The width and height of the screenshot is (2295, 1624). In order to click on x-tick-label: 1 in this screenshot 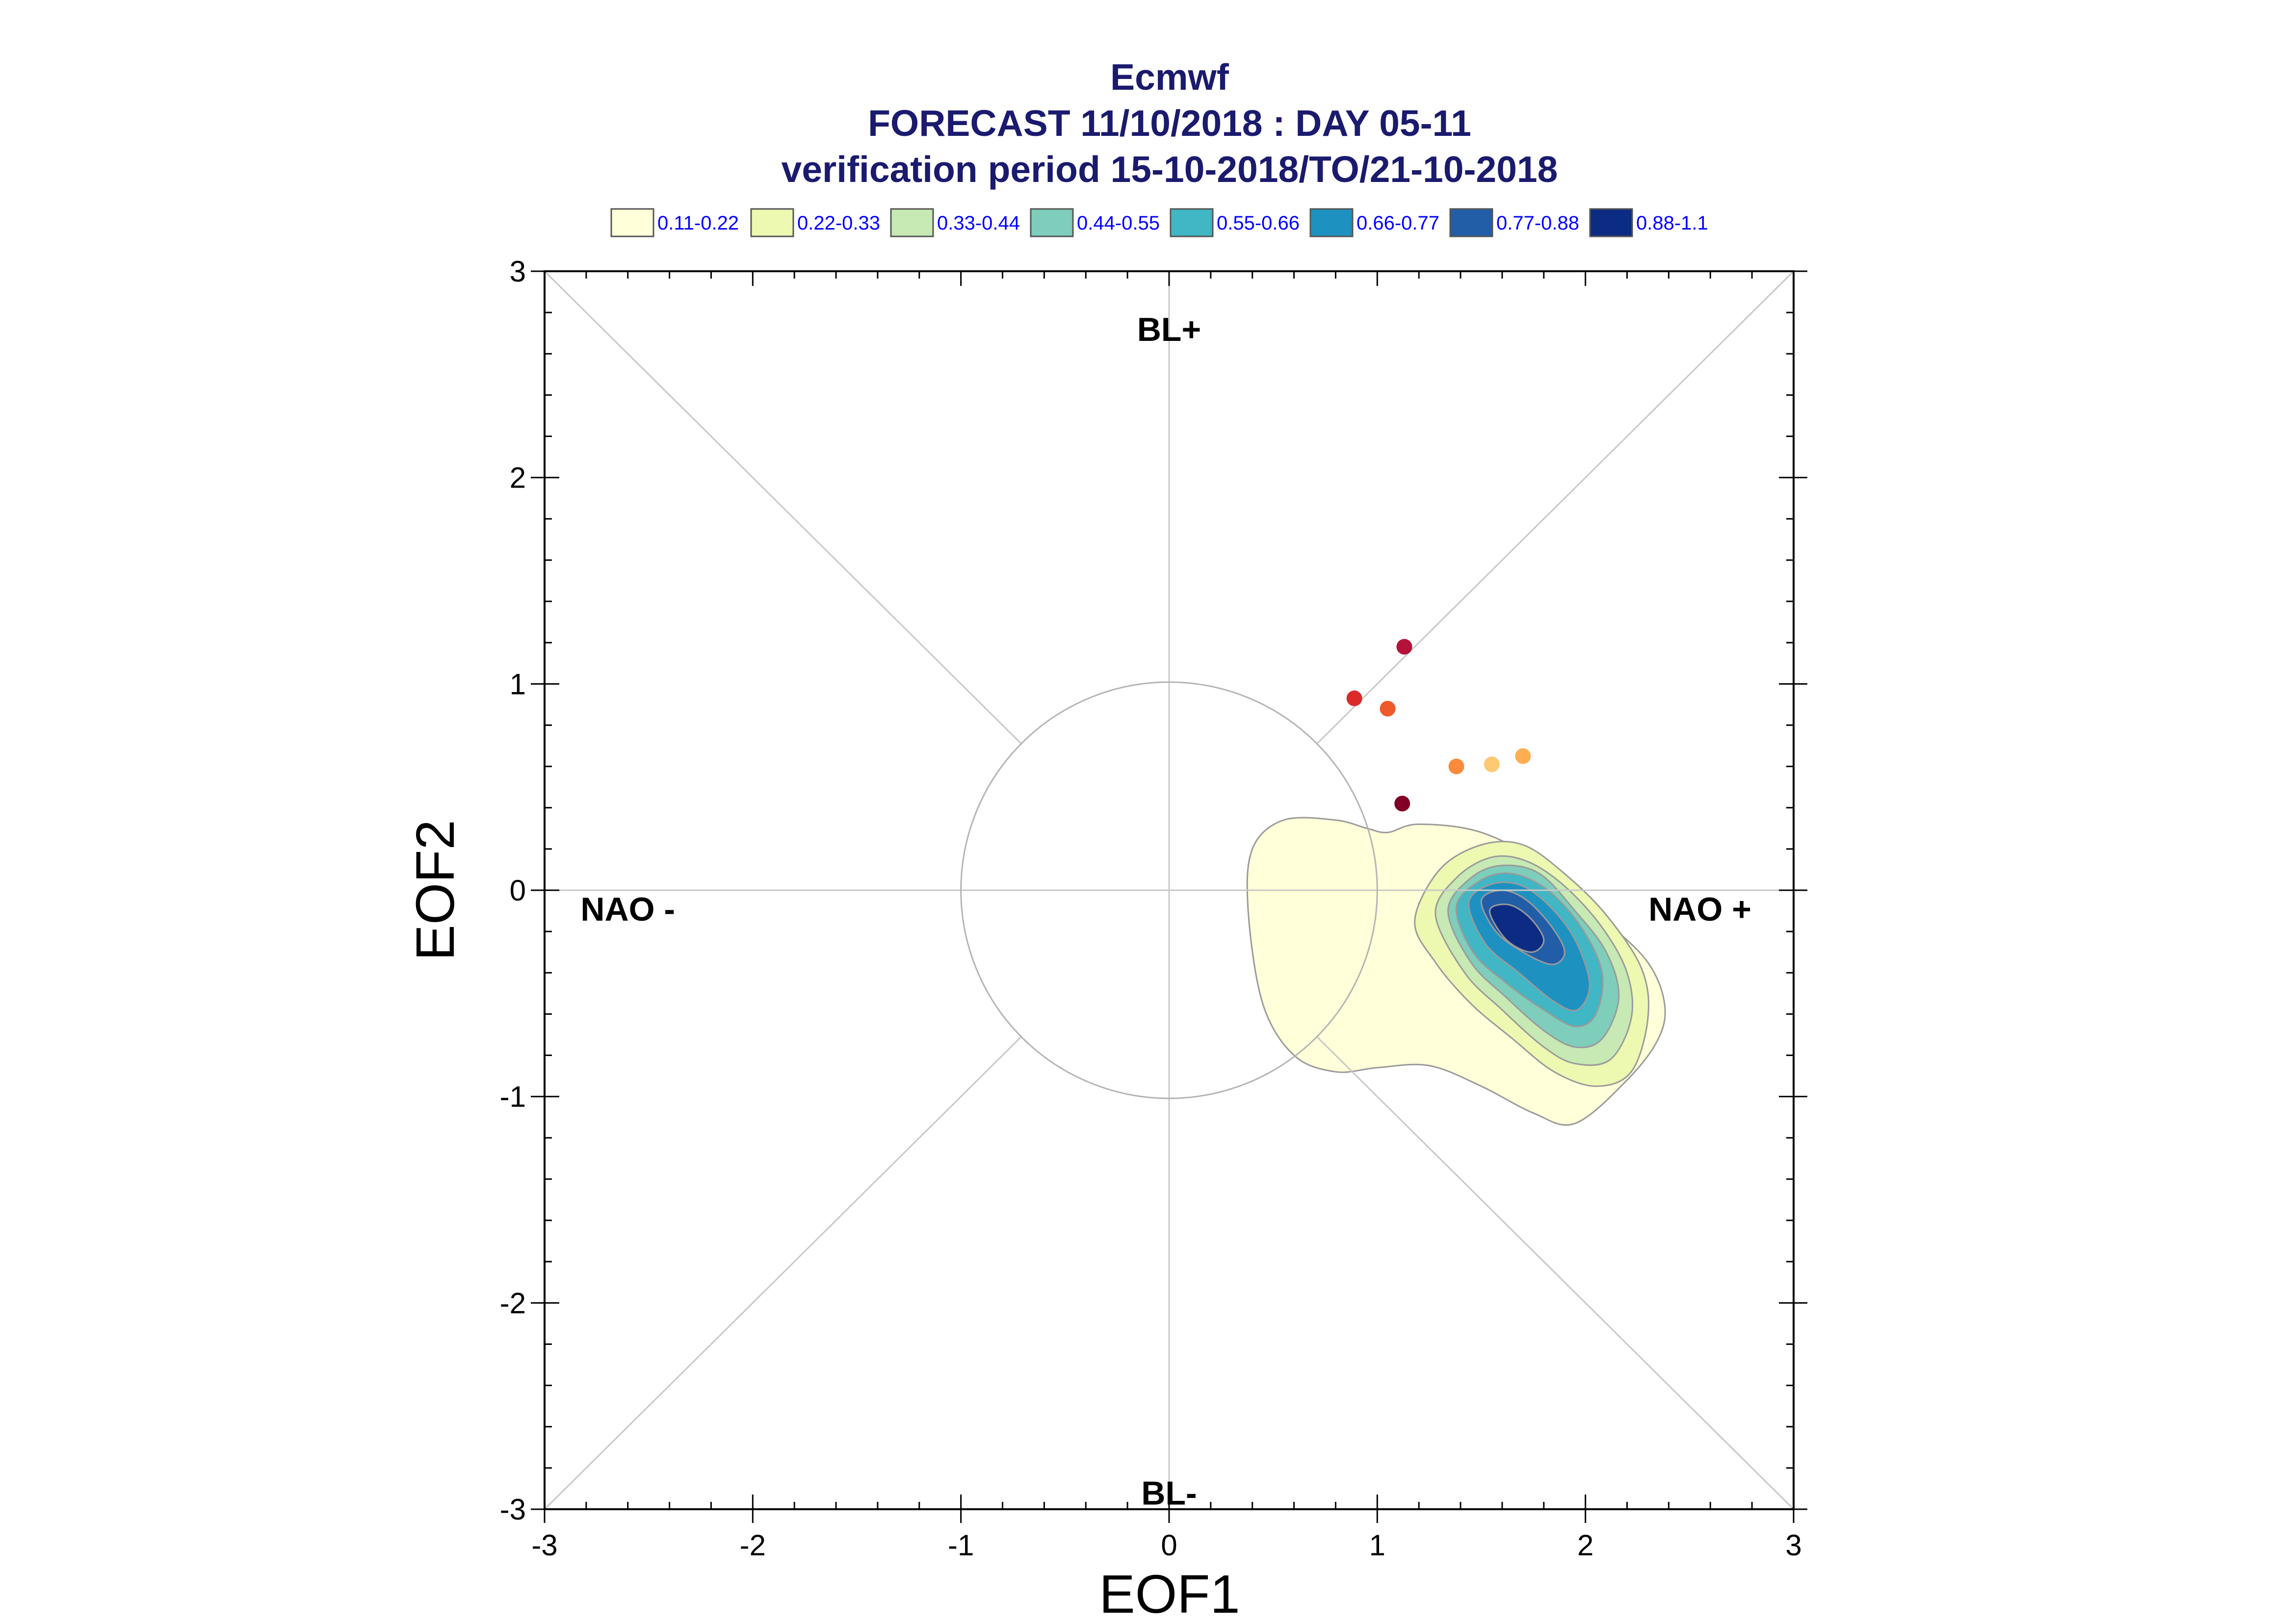, I will do `click(1377, 1545)`.